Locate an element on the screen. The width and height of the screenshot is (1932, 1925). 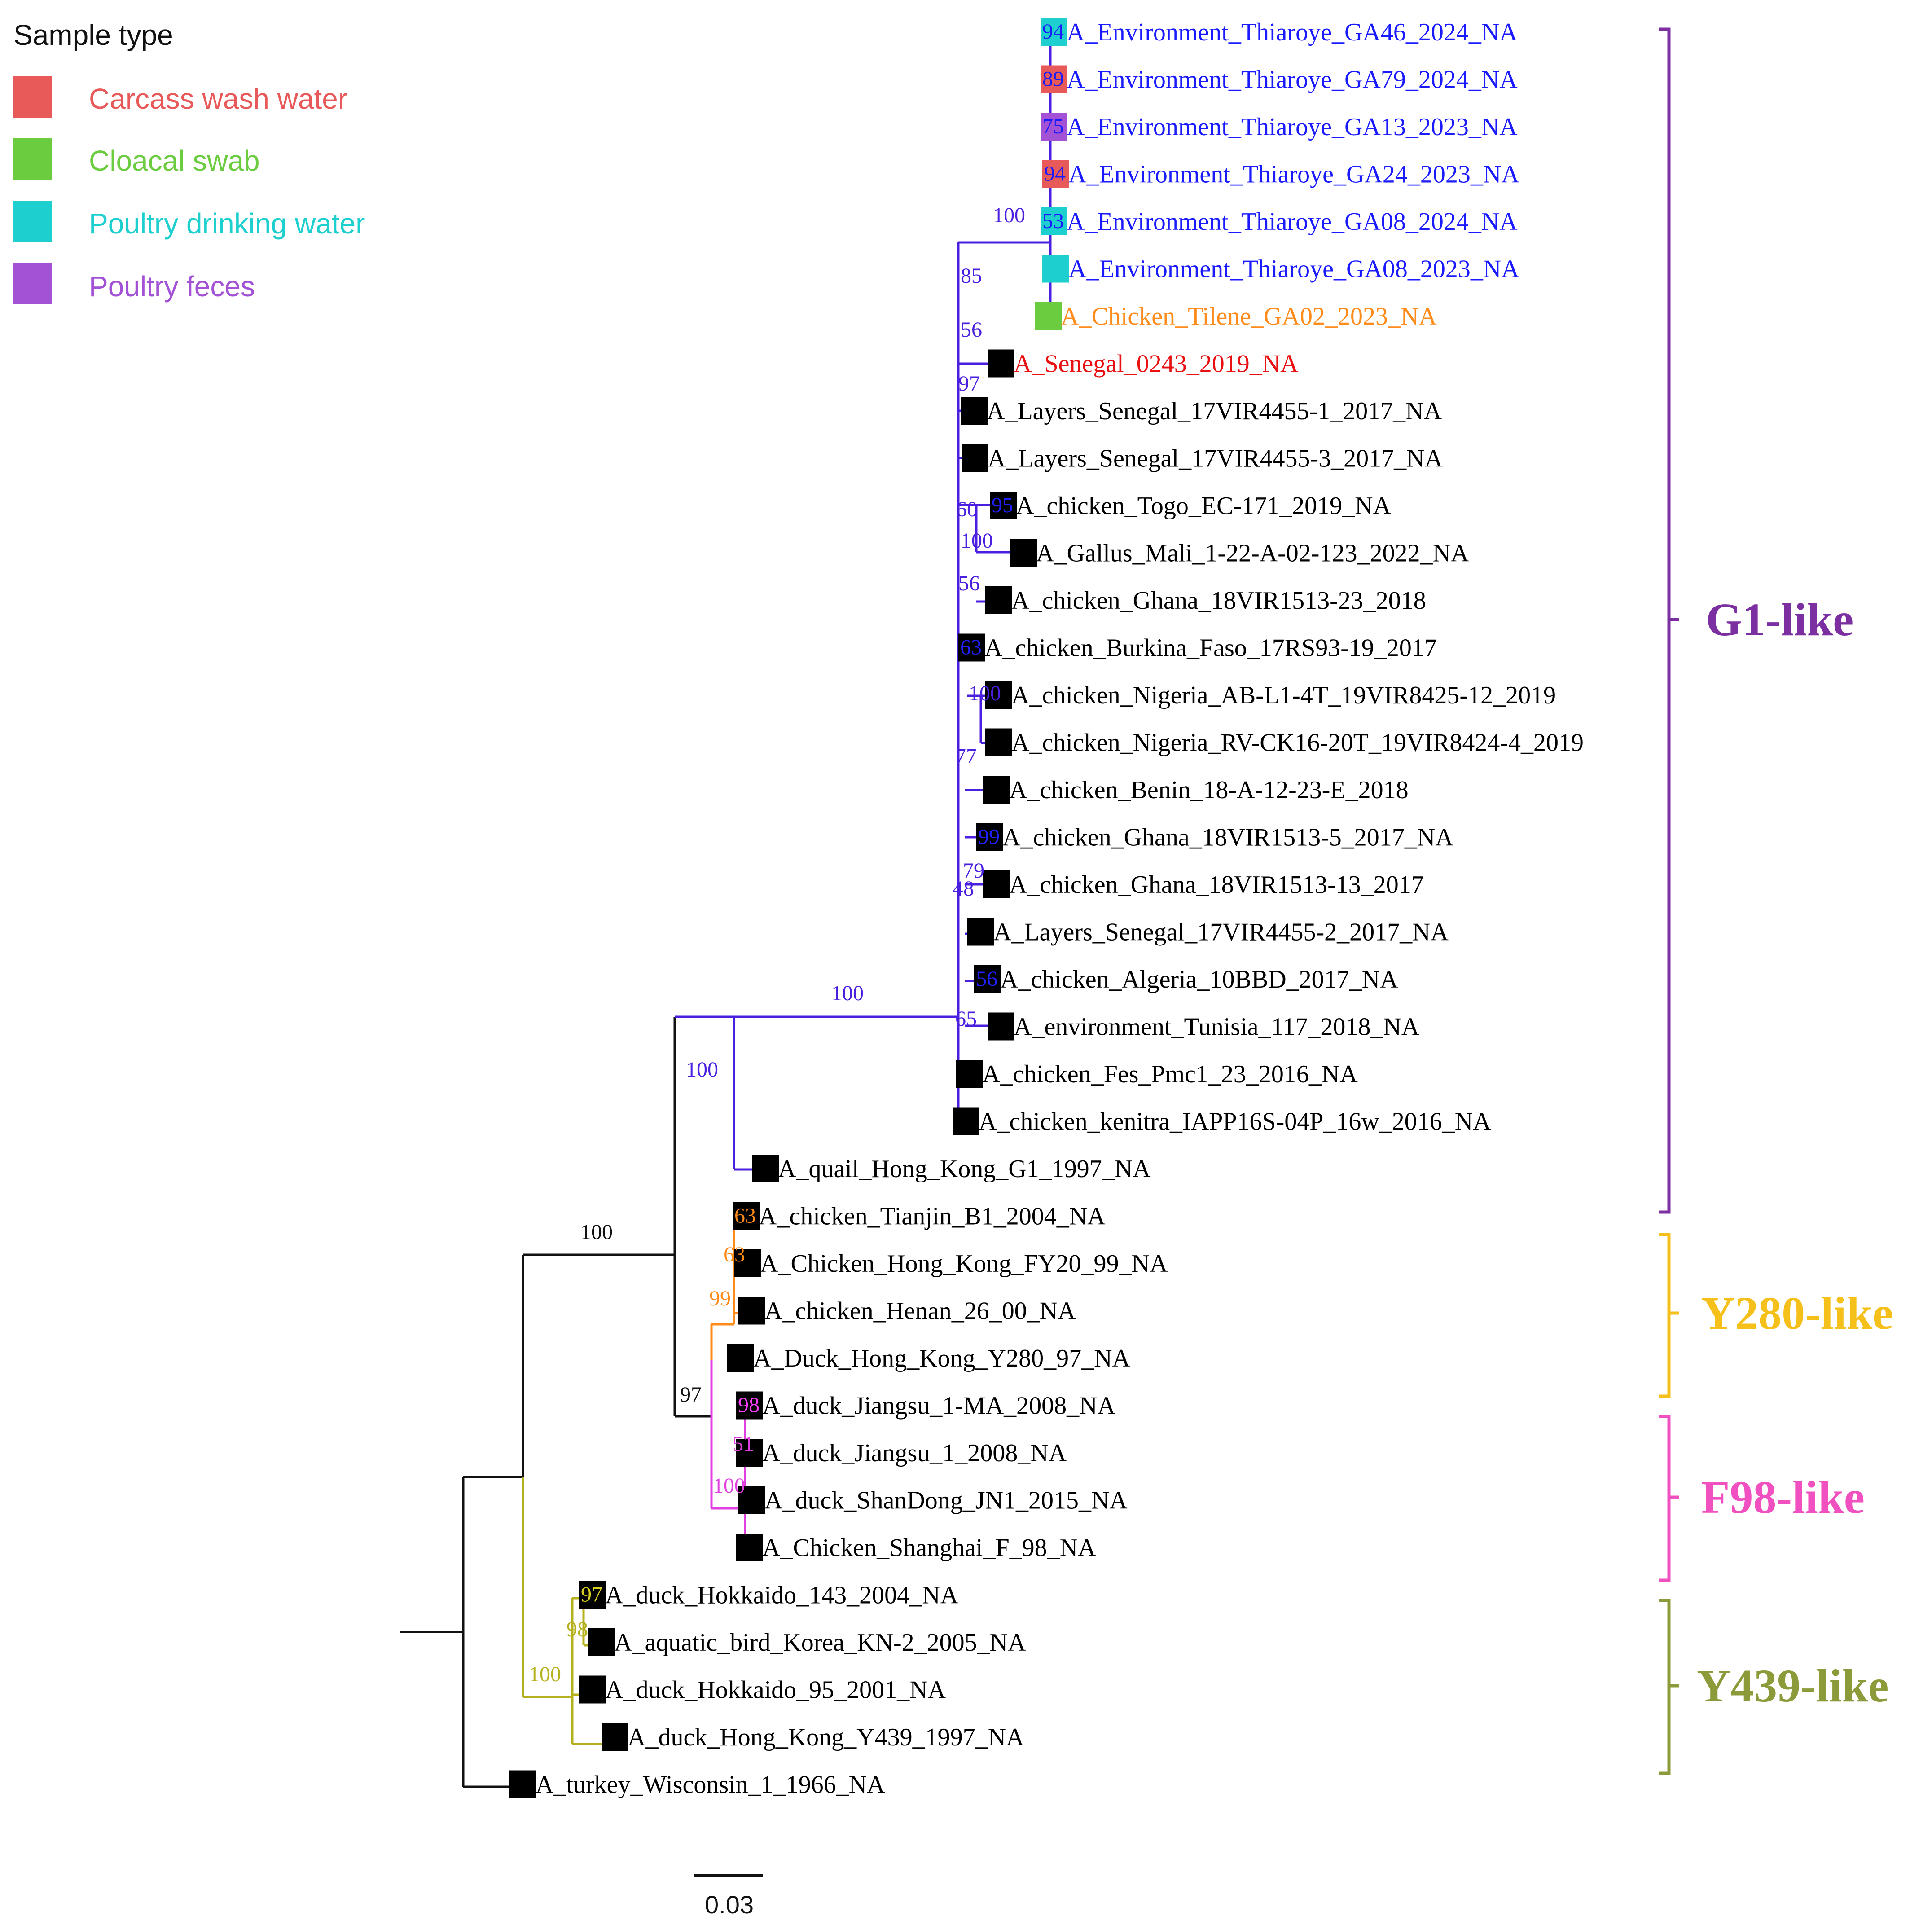
tip-label: A_duck_Hokkaido_95_2001_NA is located at coordinates (775, 1690).